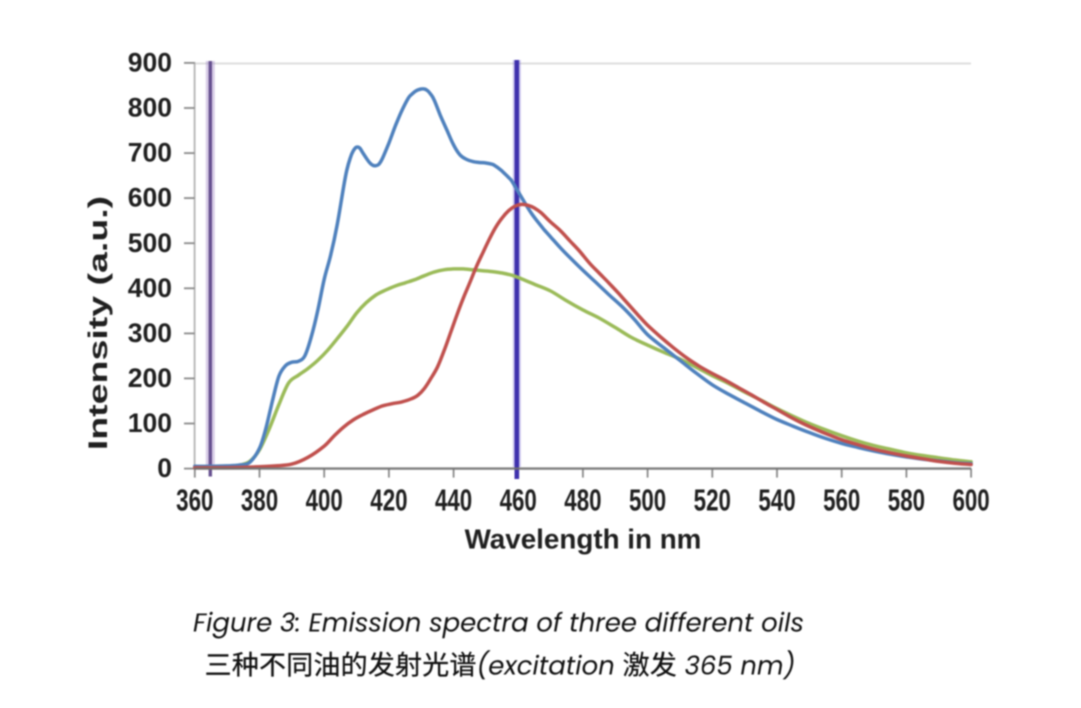 The width and height of the screenshot is (1081, 708). What do you see at coordinates (388, 500) in the screenshot?
I see `svg-text: 420` at bounding box center [388, 500].